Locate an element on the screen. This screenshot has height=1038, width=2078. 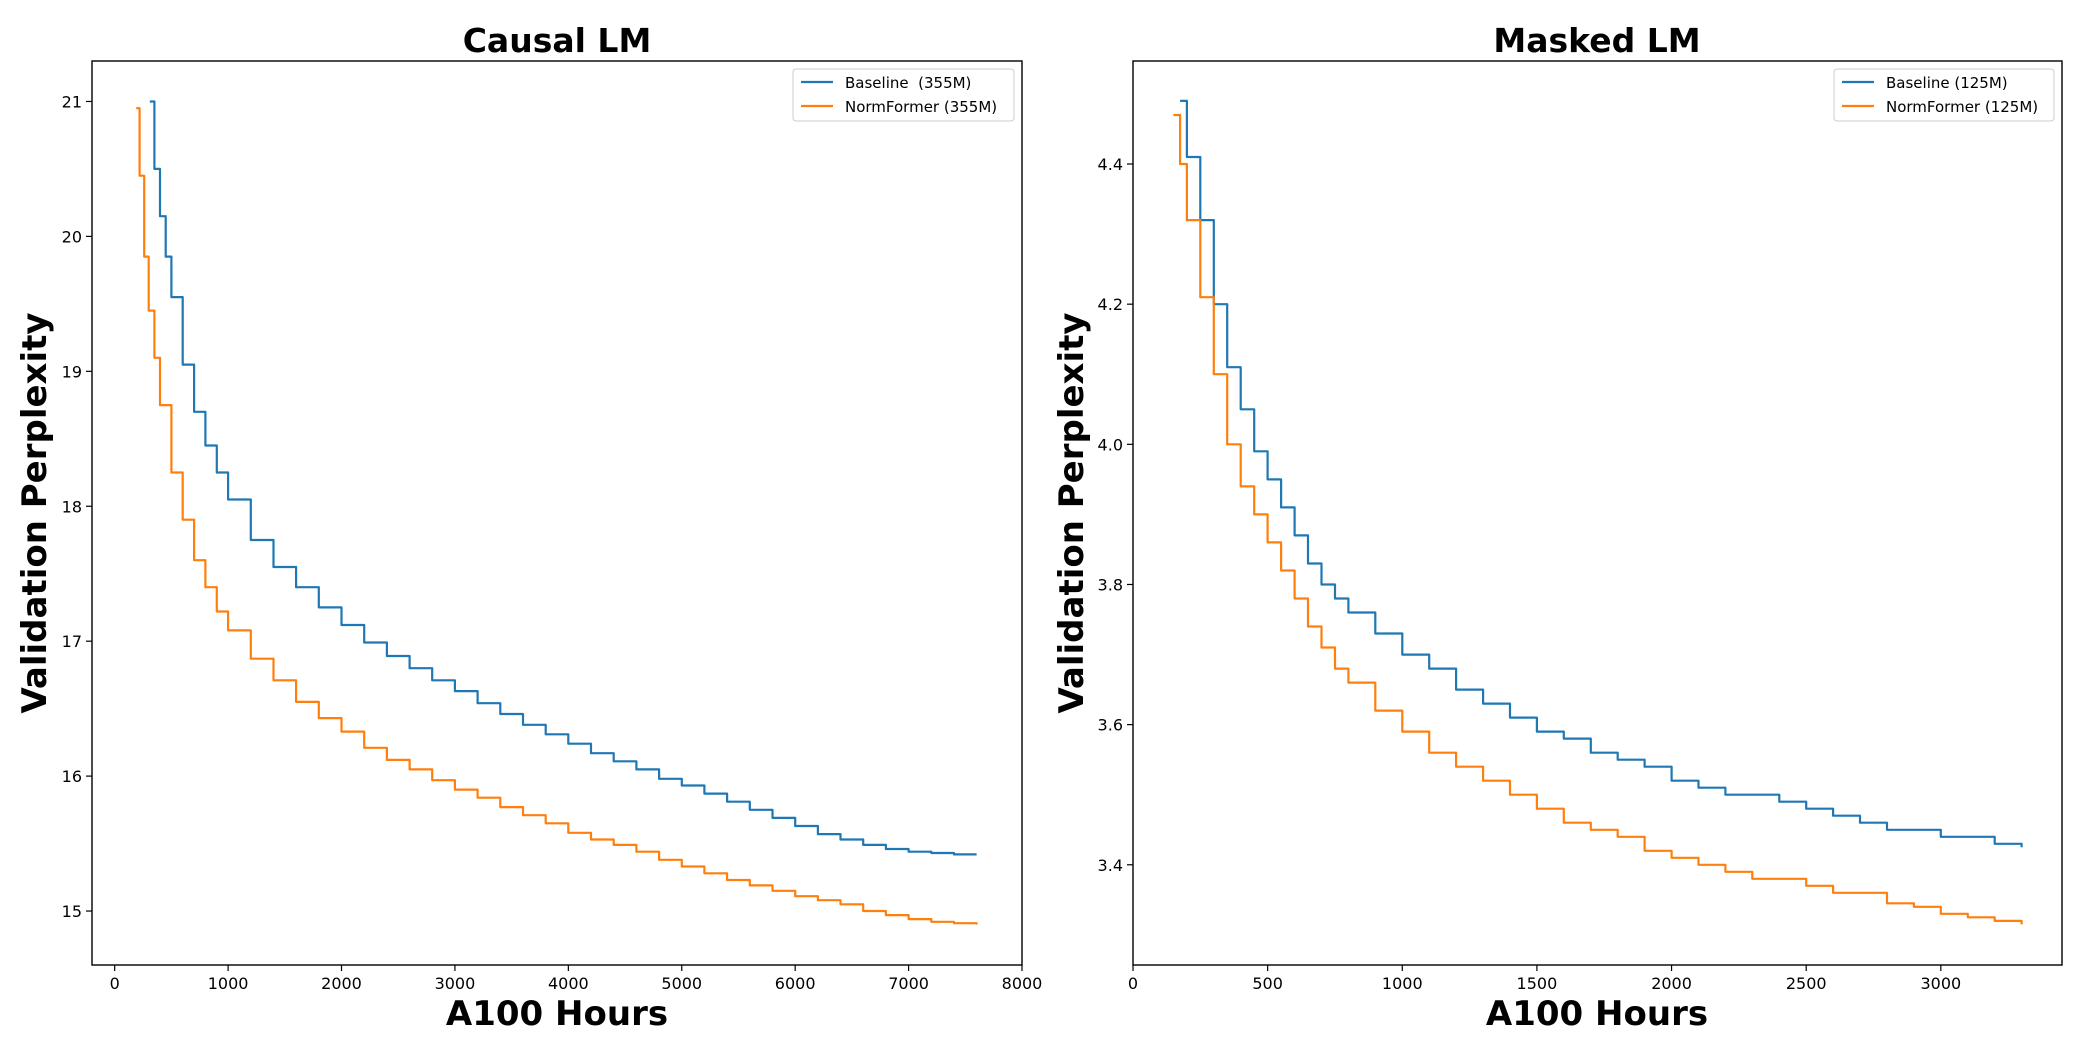
y-tick-label: 18 is located at coordinates (72, 506).